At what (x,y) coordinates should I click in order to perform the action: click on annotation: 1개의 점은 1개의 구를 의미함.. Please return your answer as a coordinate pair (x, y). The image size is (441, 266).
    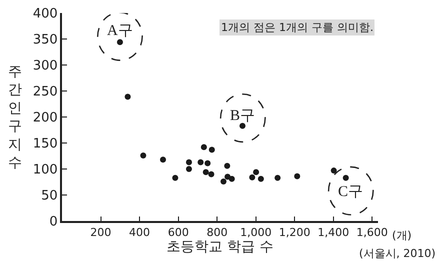
    Looking at the image, I should click on (297, 27).